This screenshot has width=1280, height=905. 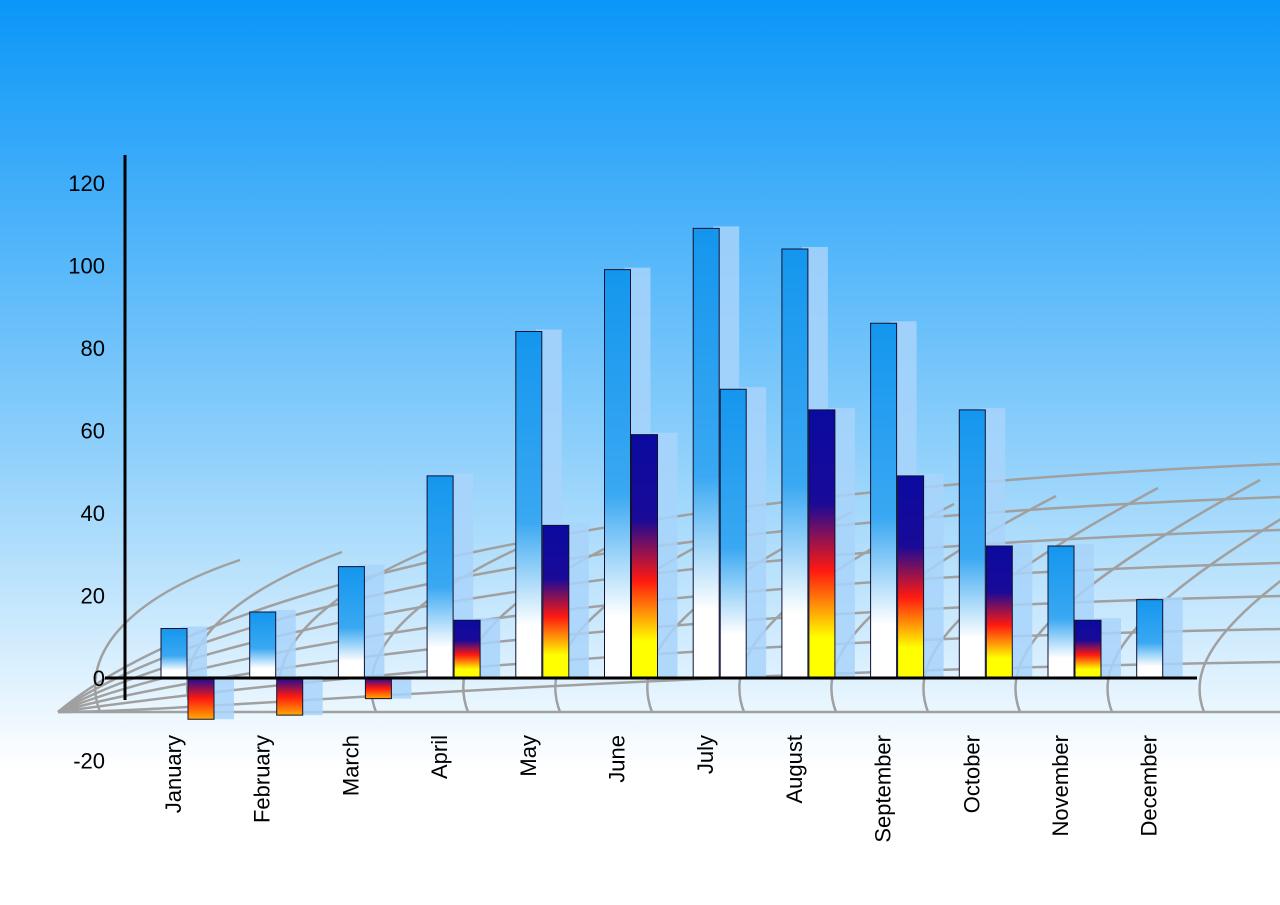 What do you see at coordinates (86, 266) in the screenshot?
I see `y-tick-label: 100` at bounding box center [86, 266].